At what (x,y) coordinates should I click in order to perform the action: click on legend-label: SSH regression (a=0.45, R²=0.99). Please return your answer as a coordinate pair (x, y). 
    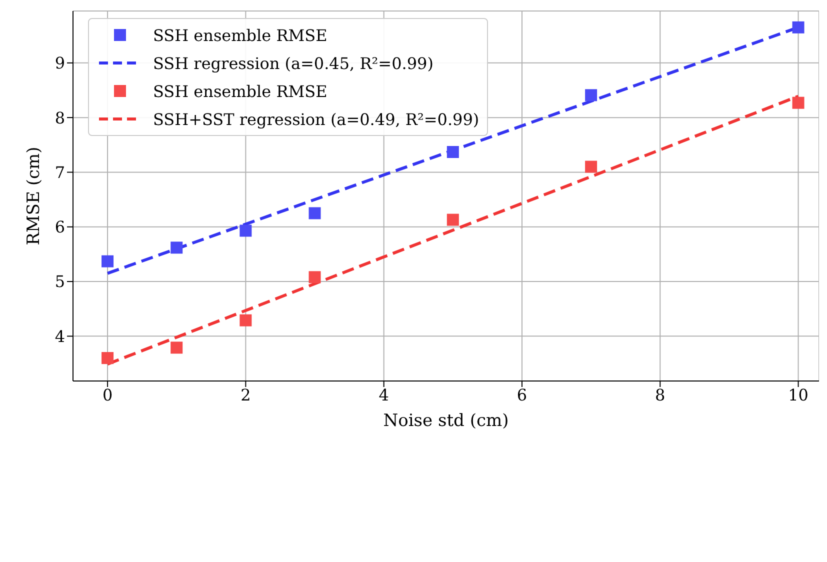
    Looking at the image, I should click on (293, 63).